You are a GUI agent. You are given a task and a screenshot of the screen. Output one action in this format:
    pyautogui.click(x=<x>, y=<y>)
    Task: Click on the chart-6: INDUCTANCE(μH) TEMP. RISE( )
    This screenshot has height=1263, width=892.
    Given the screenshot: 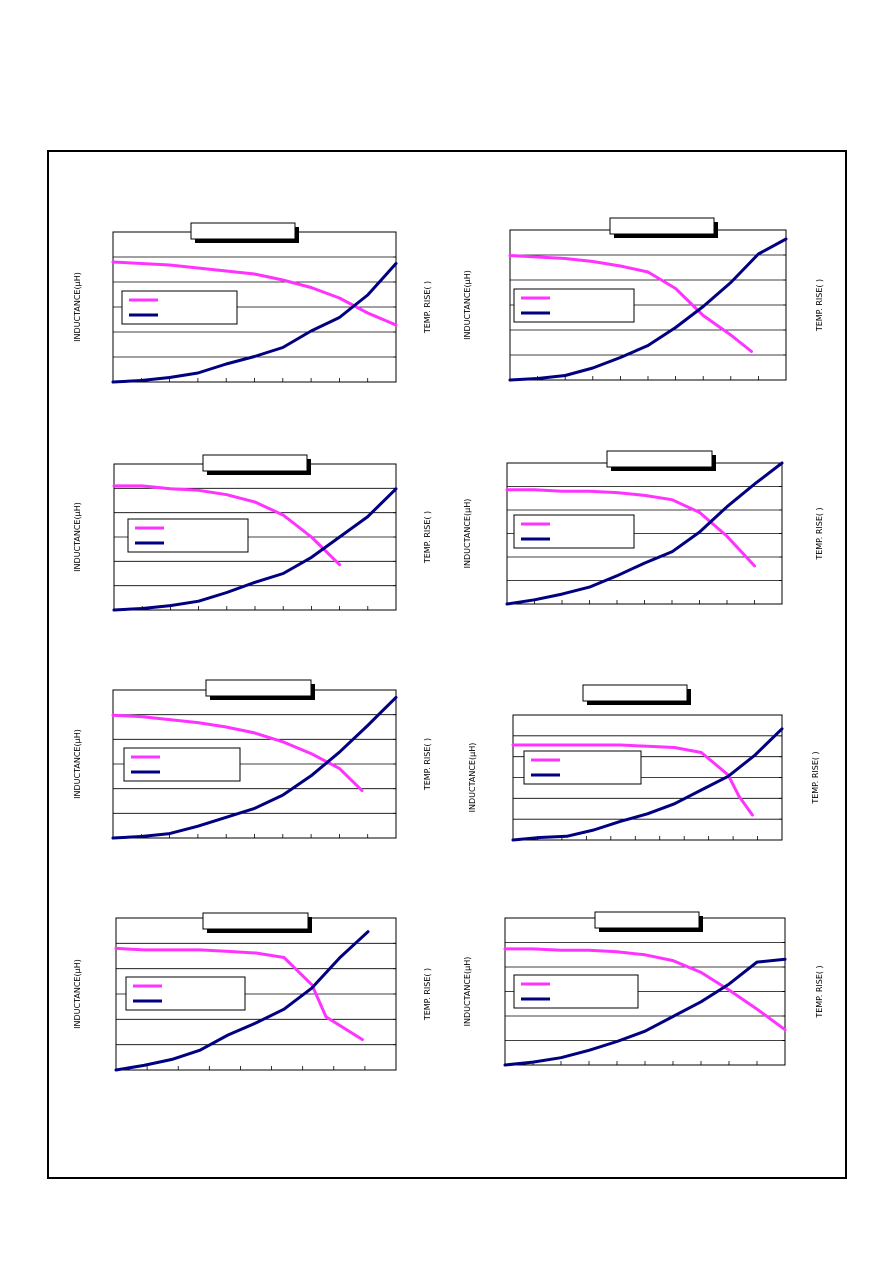 What is the action you would take?
    pyautogui.click(x=644, y=763)
    